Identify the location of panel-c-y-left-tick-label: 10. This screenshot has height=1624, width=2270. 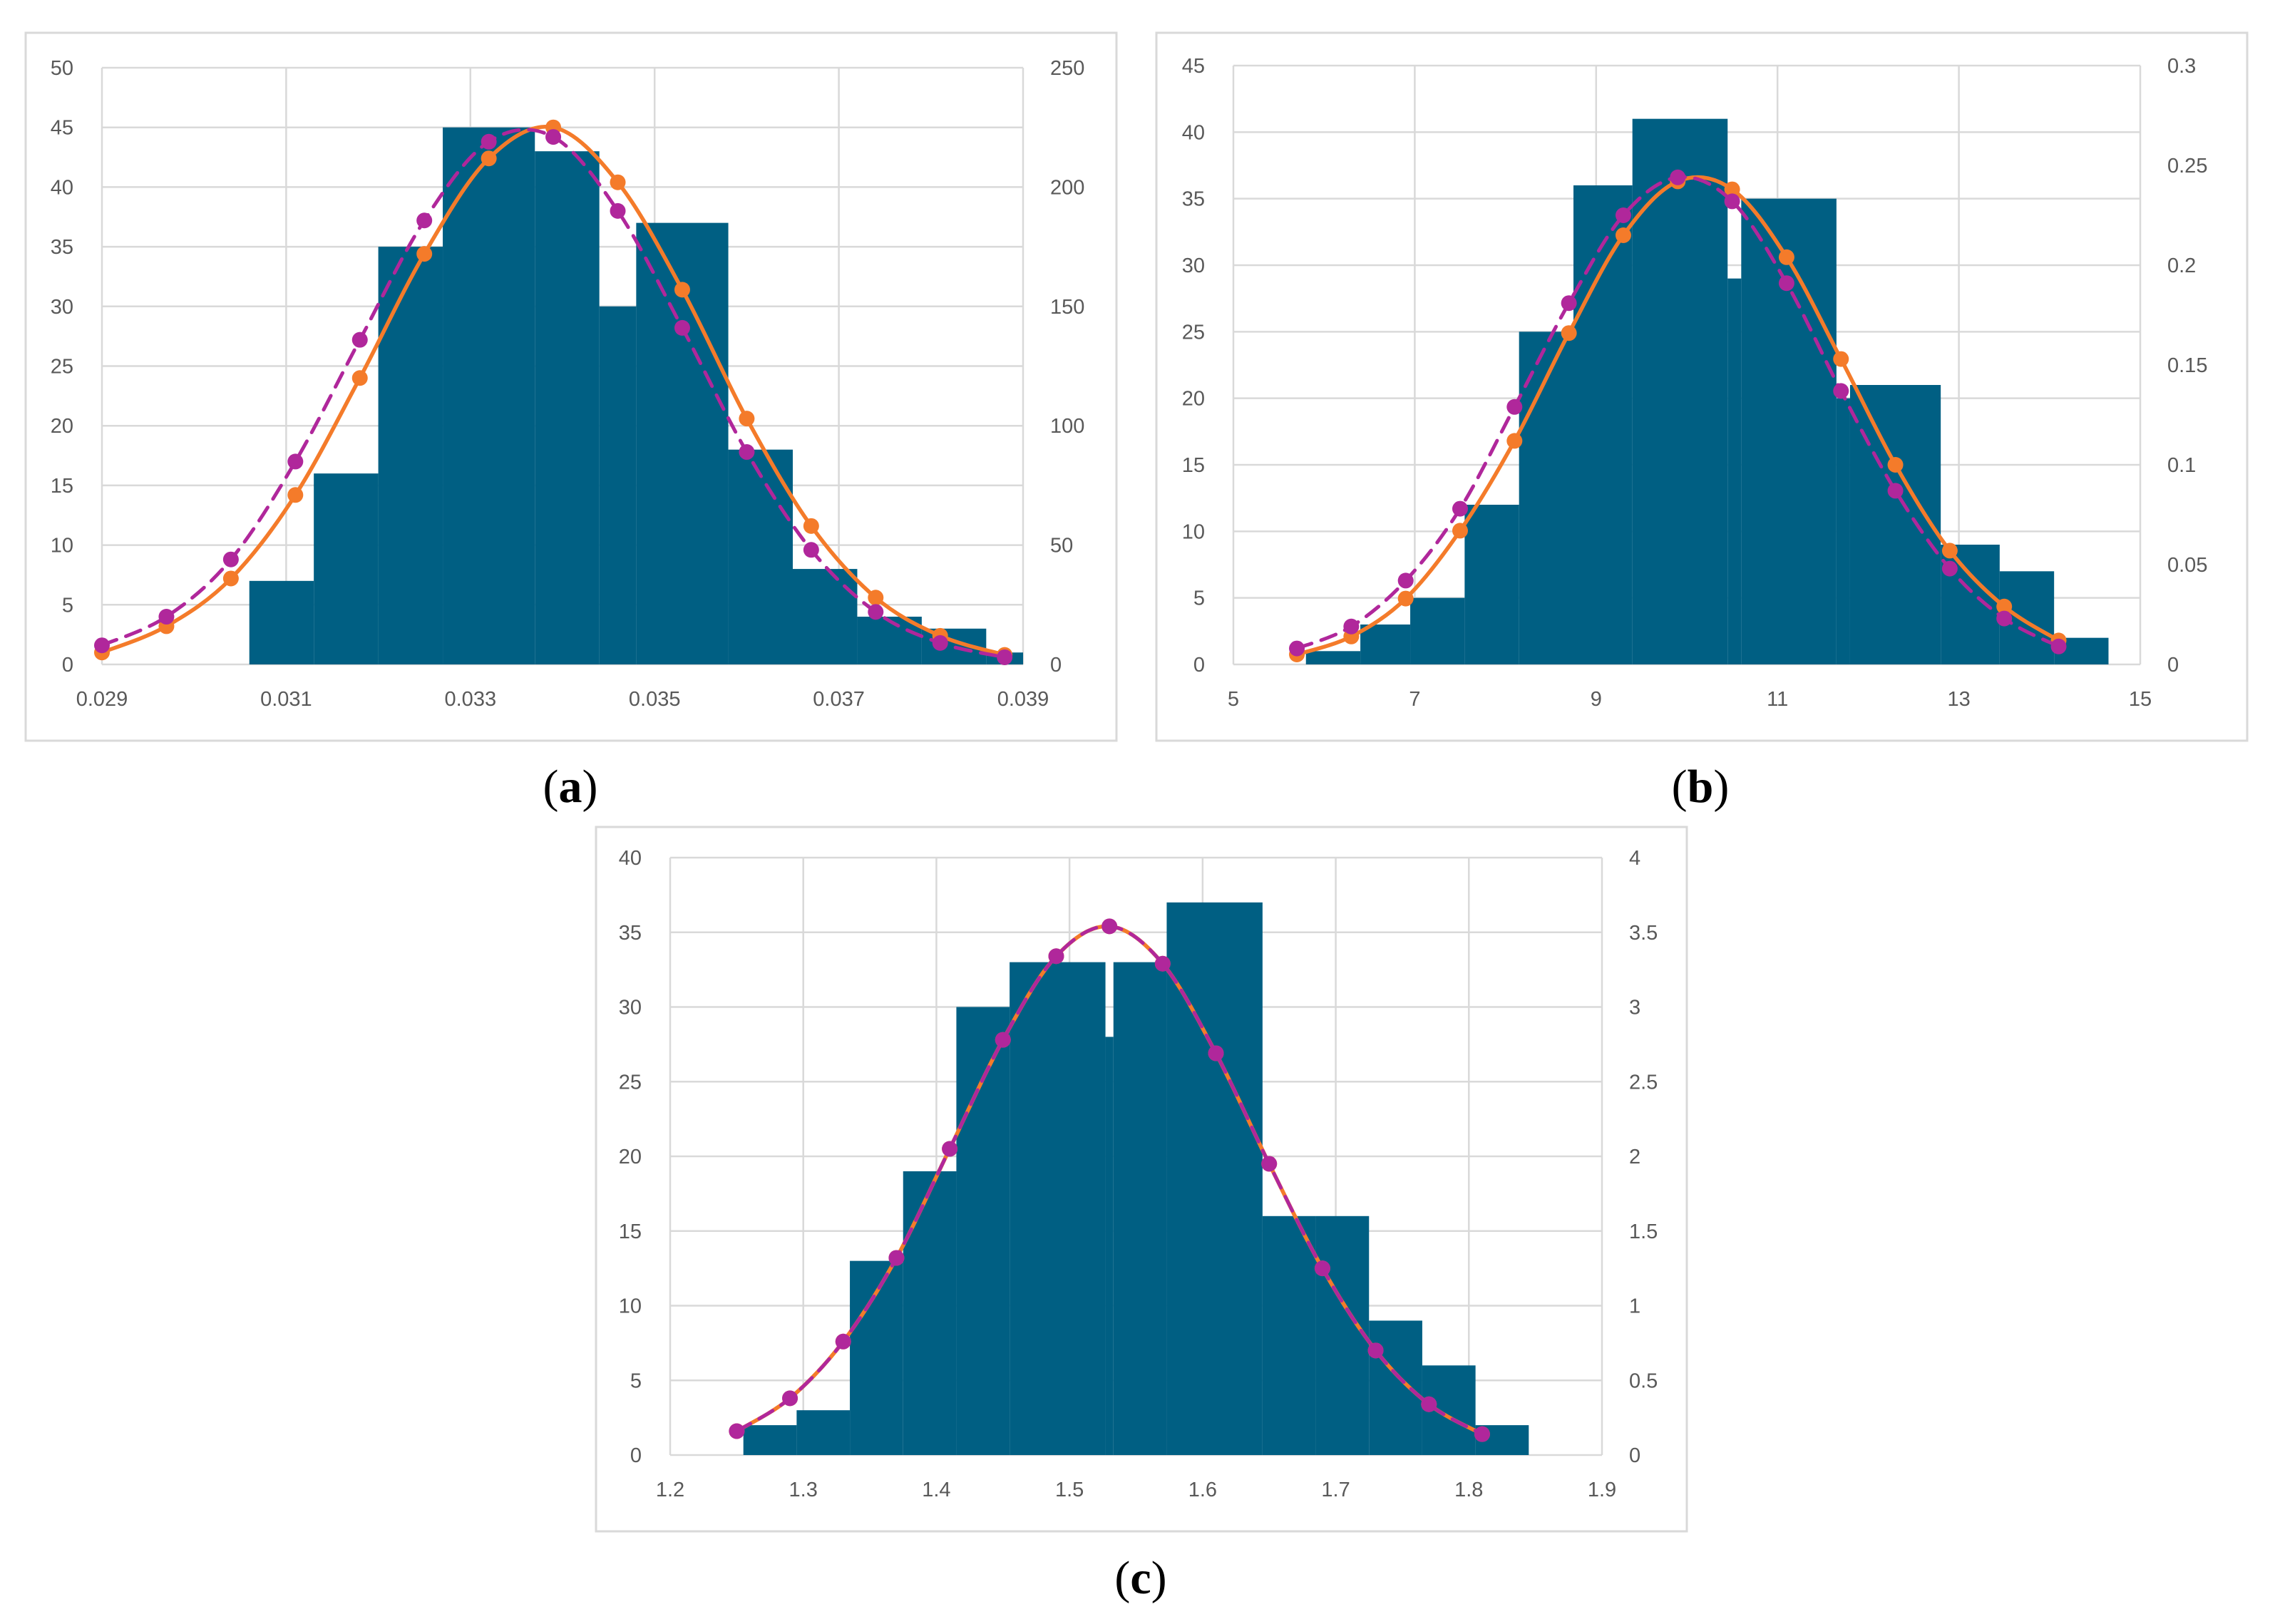
(630, 1306).